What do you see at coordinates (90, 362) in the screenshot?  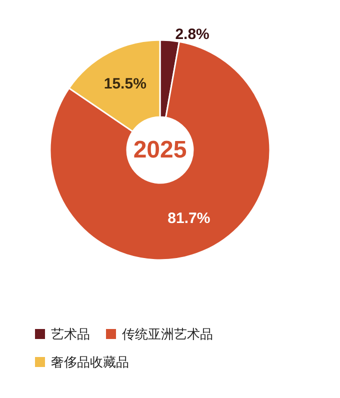 I see `legend-label: 奢侈品收藏品` at bounding box center [90, 362].